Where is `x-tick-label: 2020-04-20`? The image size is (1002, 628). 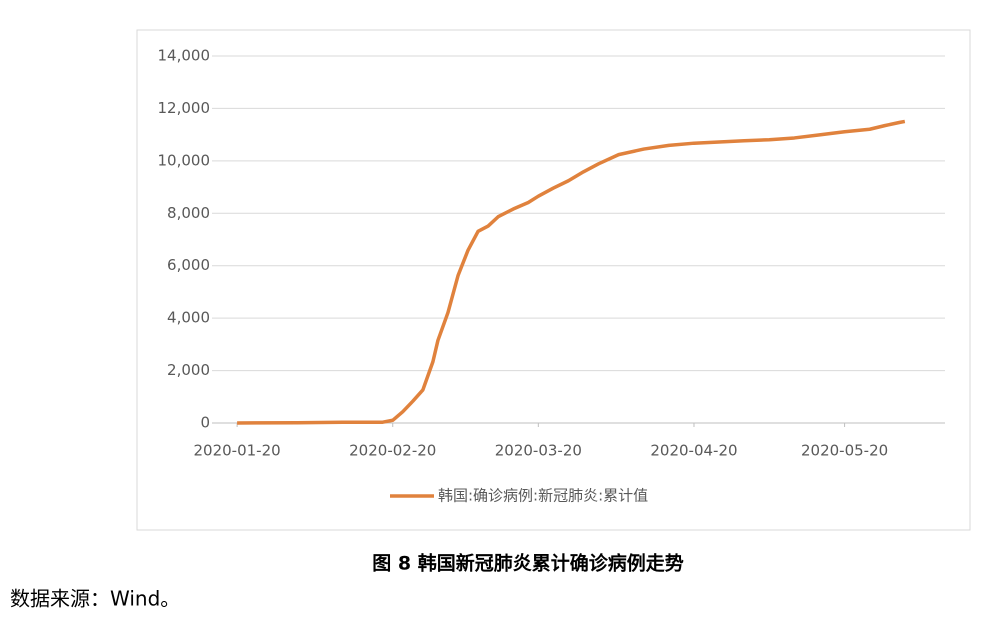
x-tick-label: 2020-04-20 is located at coordinates (693, 451).